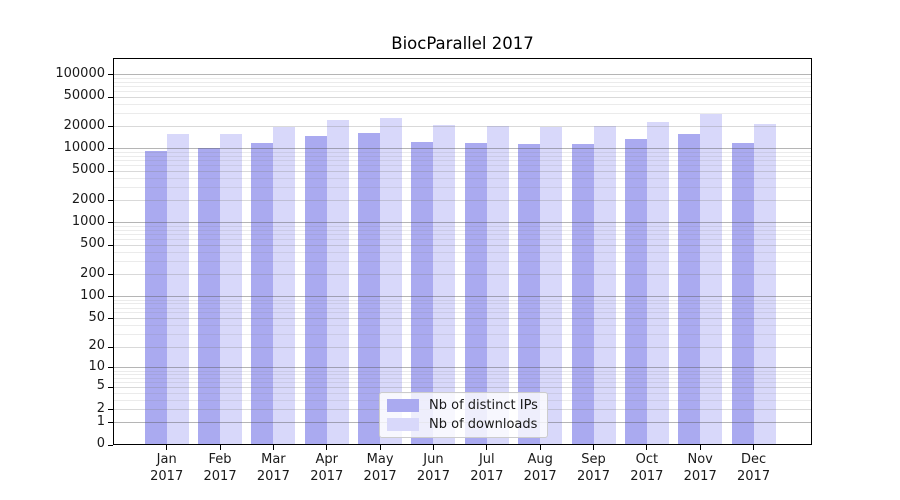 This screenshot has width=900, height=500. Describe the element at coordinates (231, 289) in the screenshot. I see `bar-nb-of-downloads-feb-2017` at that location.